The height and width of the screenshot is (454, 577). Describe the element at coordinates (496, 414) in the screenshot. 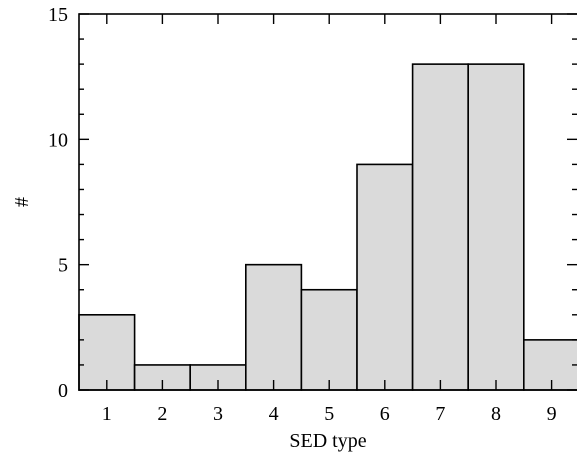

I see `x-tick-label: 8` at that location.